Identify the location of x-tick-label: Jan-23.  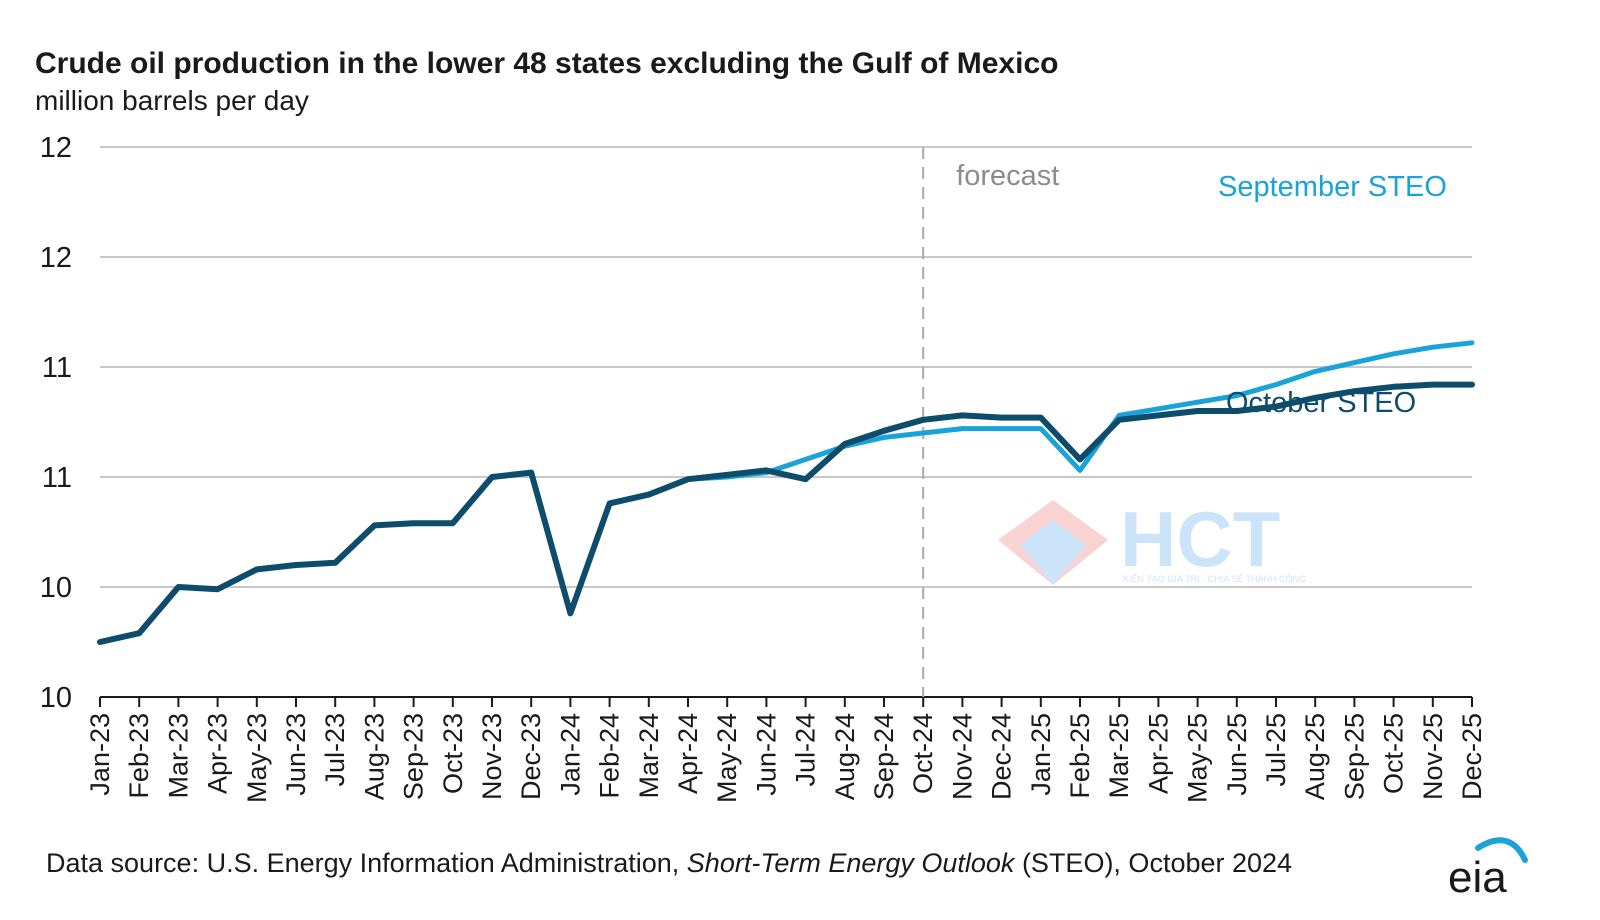
(100, 754).